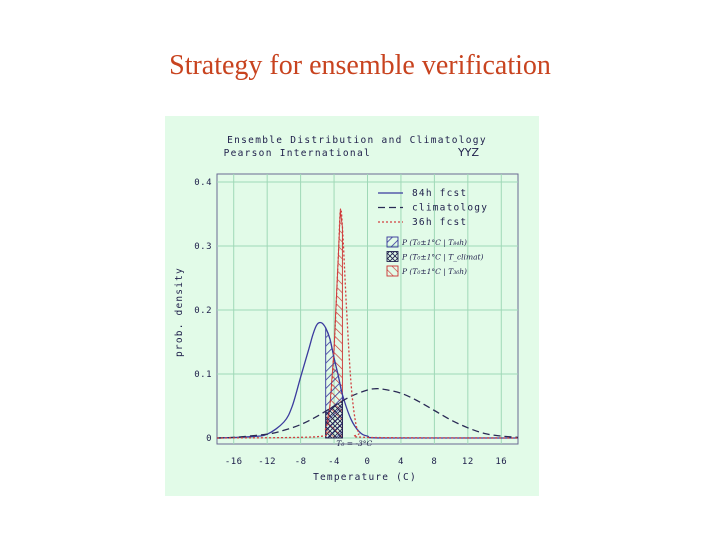  I want to click on legend-label: 36h fcst, so click(439, 222).